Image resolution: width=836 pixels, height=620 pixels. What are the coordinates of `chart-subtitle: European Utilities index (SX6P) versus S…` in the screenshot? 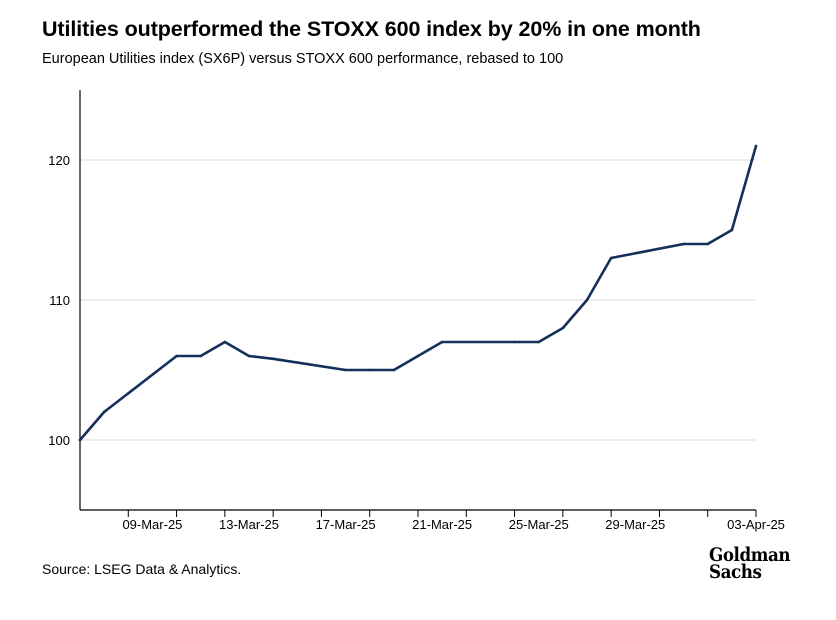 It's located at (303, 59).